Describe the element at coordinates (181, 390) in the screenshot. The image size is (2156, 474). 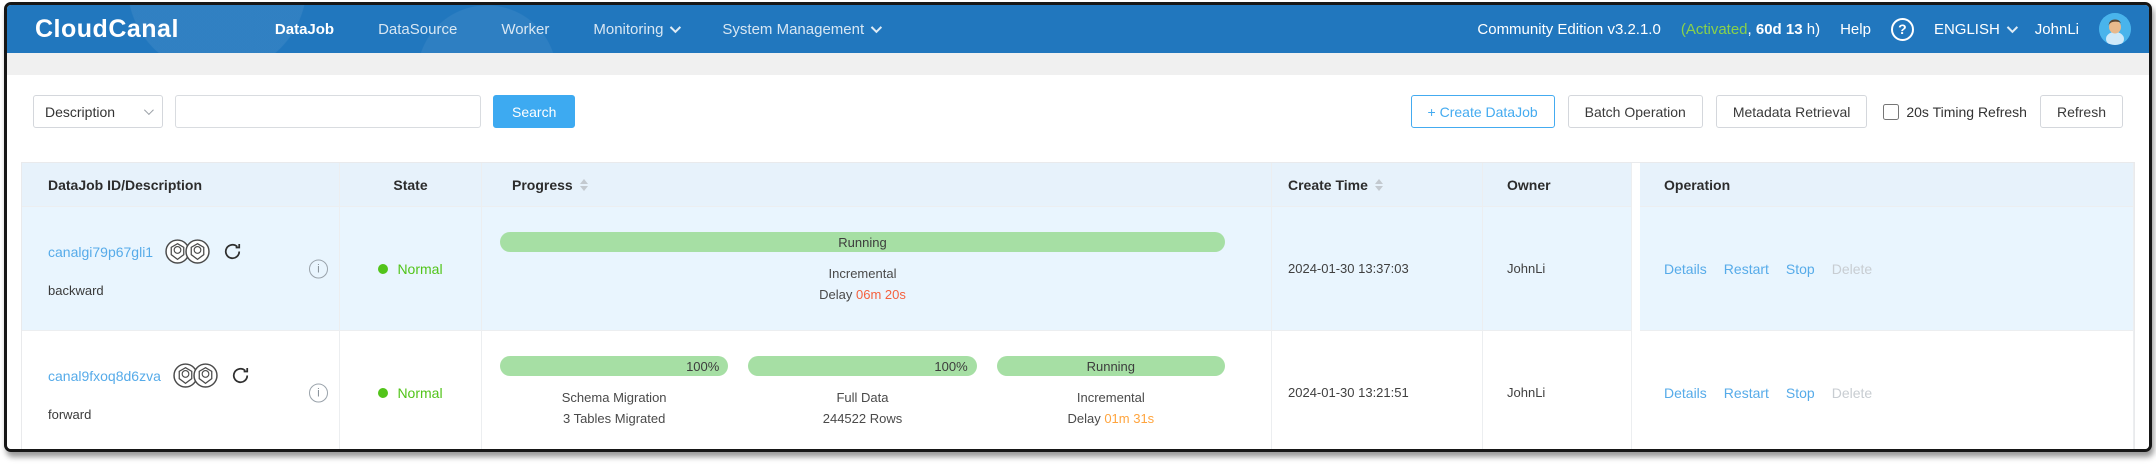
I see `job-cell: canal9fxoq8d6zva` at that location.